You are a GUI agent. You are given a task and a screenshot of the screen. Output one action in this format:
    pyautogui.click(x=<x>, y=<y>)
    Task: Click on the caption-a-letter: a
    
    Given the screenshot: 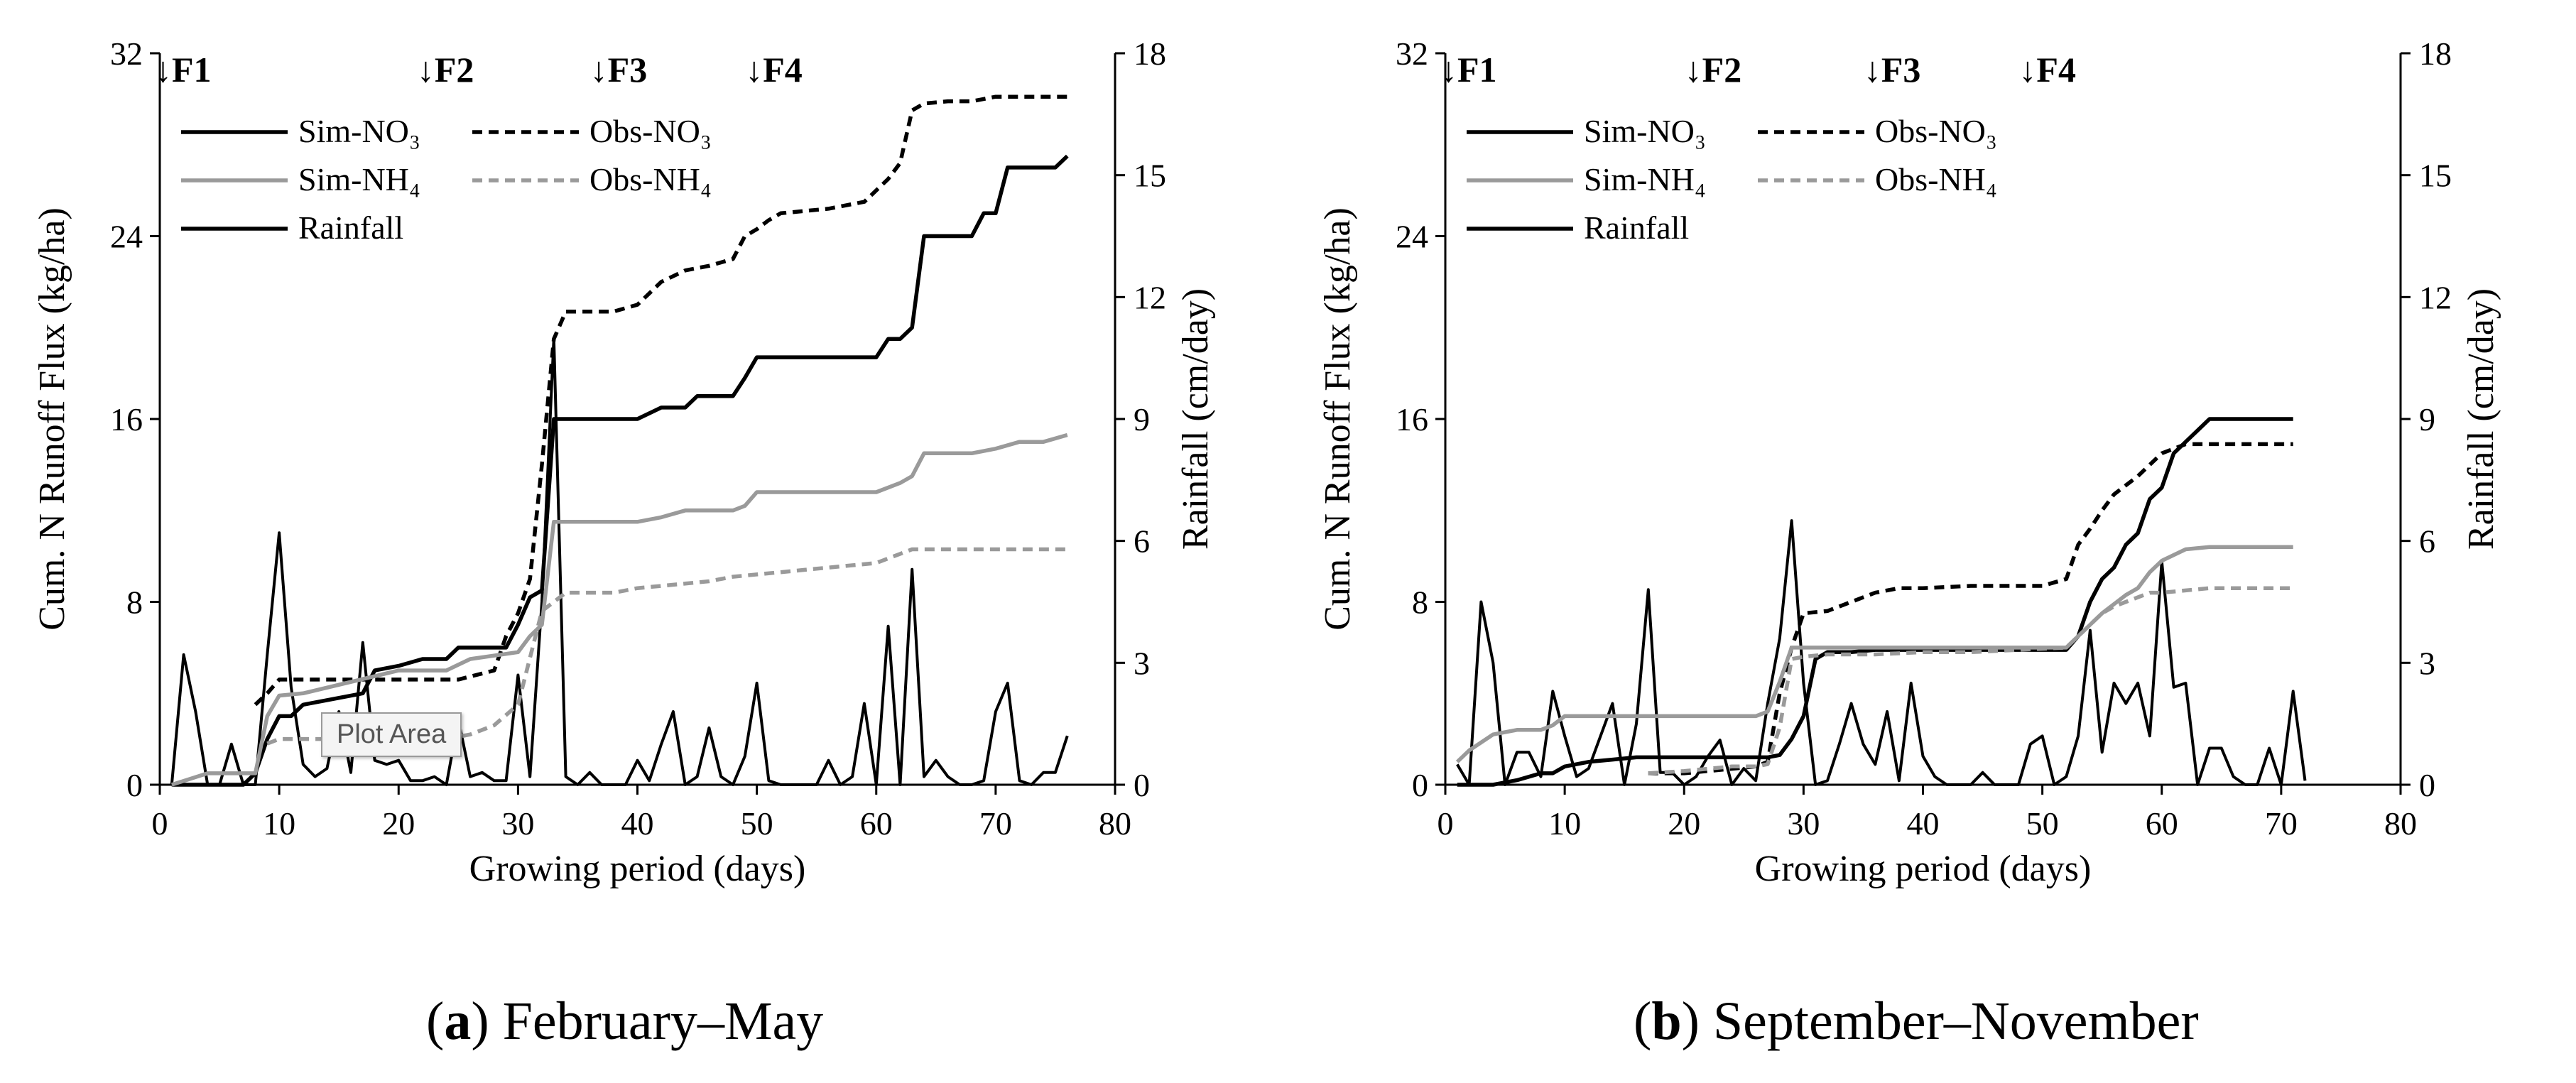 What is the action you would take?
    pyautogui.click(x=458, y=1021)
    